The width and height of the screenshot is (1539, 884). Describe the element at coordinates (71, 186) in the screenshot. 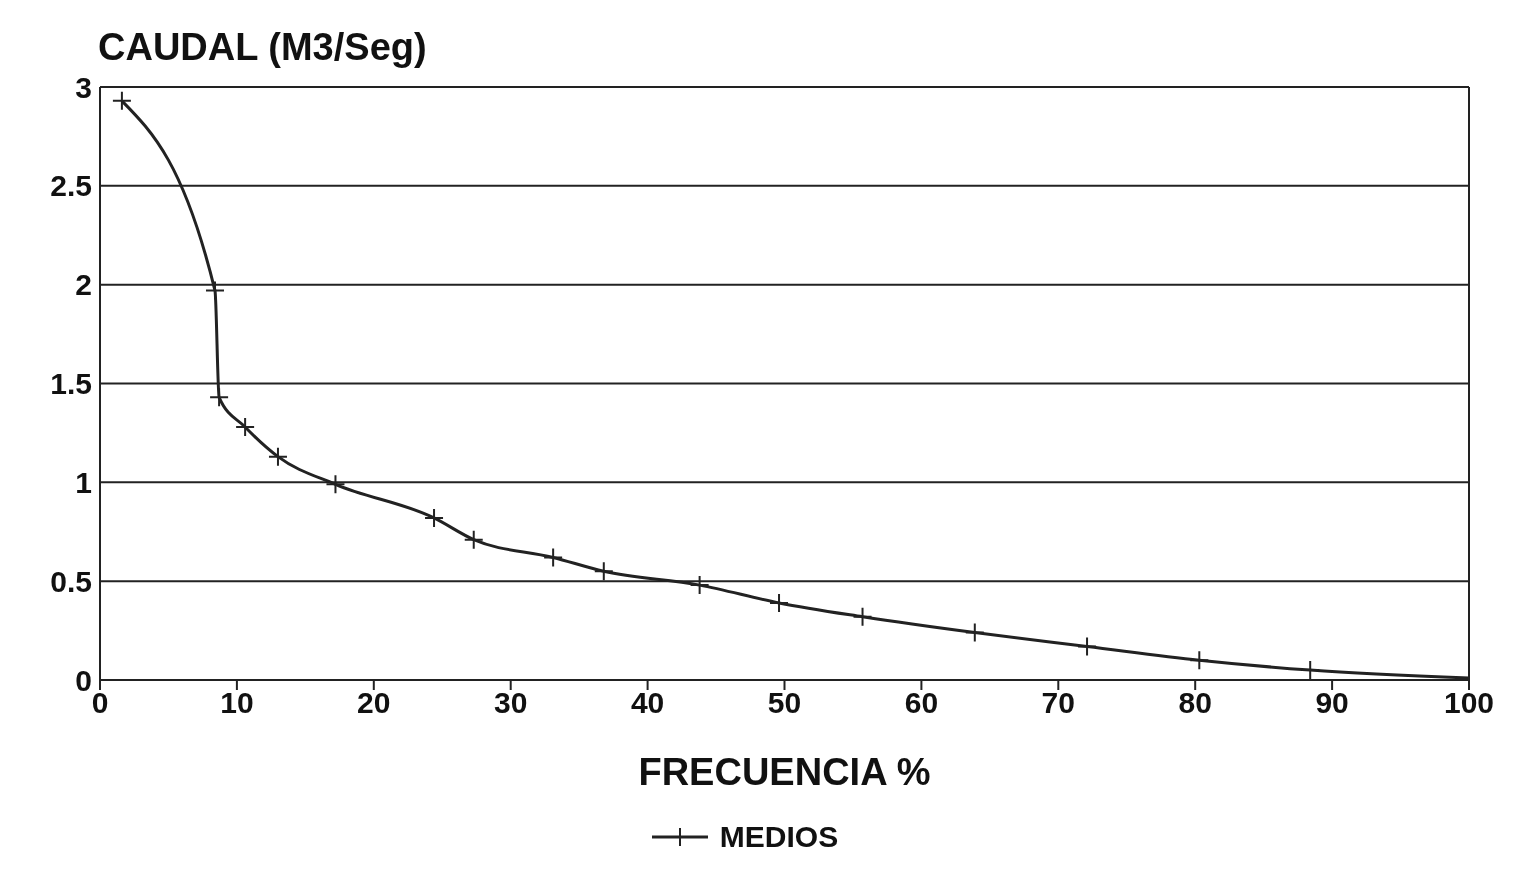

I see `y-tick-label: 2.5` at that location.